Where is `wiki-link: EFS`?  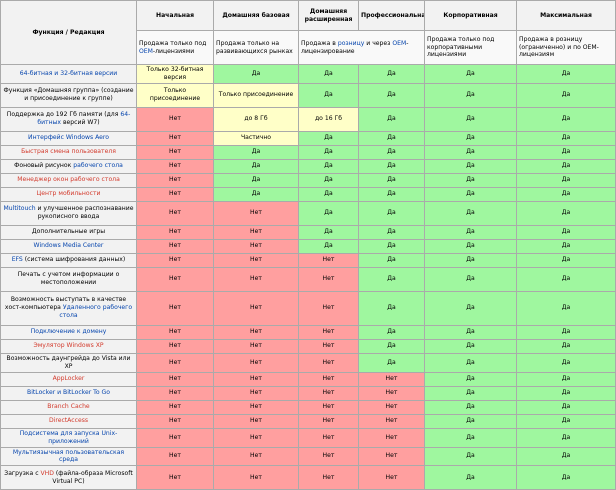
wiki-link: EFS is located at coordinates (17, 260).